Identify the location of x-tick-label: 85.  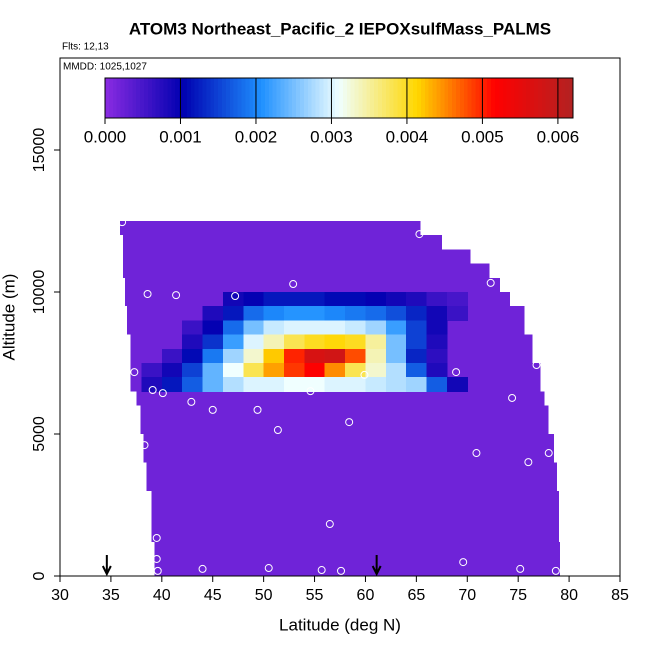
(620, 595).